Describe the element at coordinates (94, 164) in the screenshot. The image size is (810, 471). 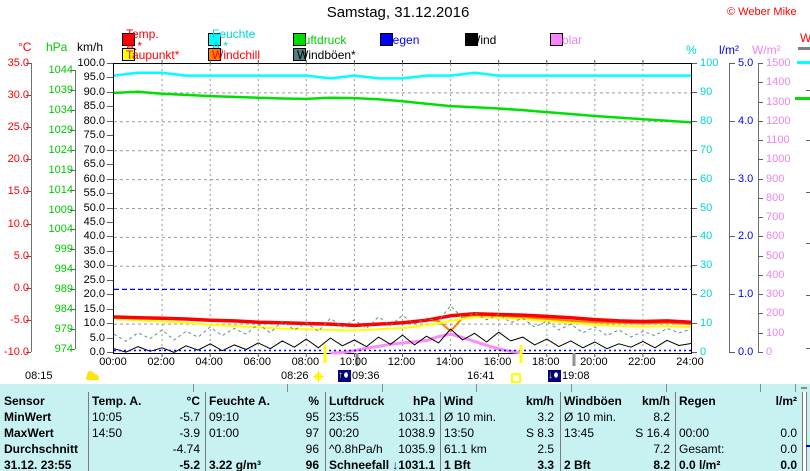
I see `axis-tick-label-wind: 65.0` at that location.